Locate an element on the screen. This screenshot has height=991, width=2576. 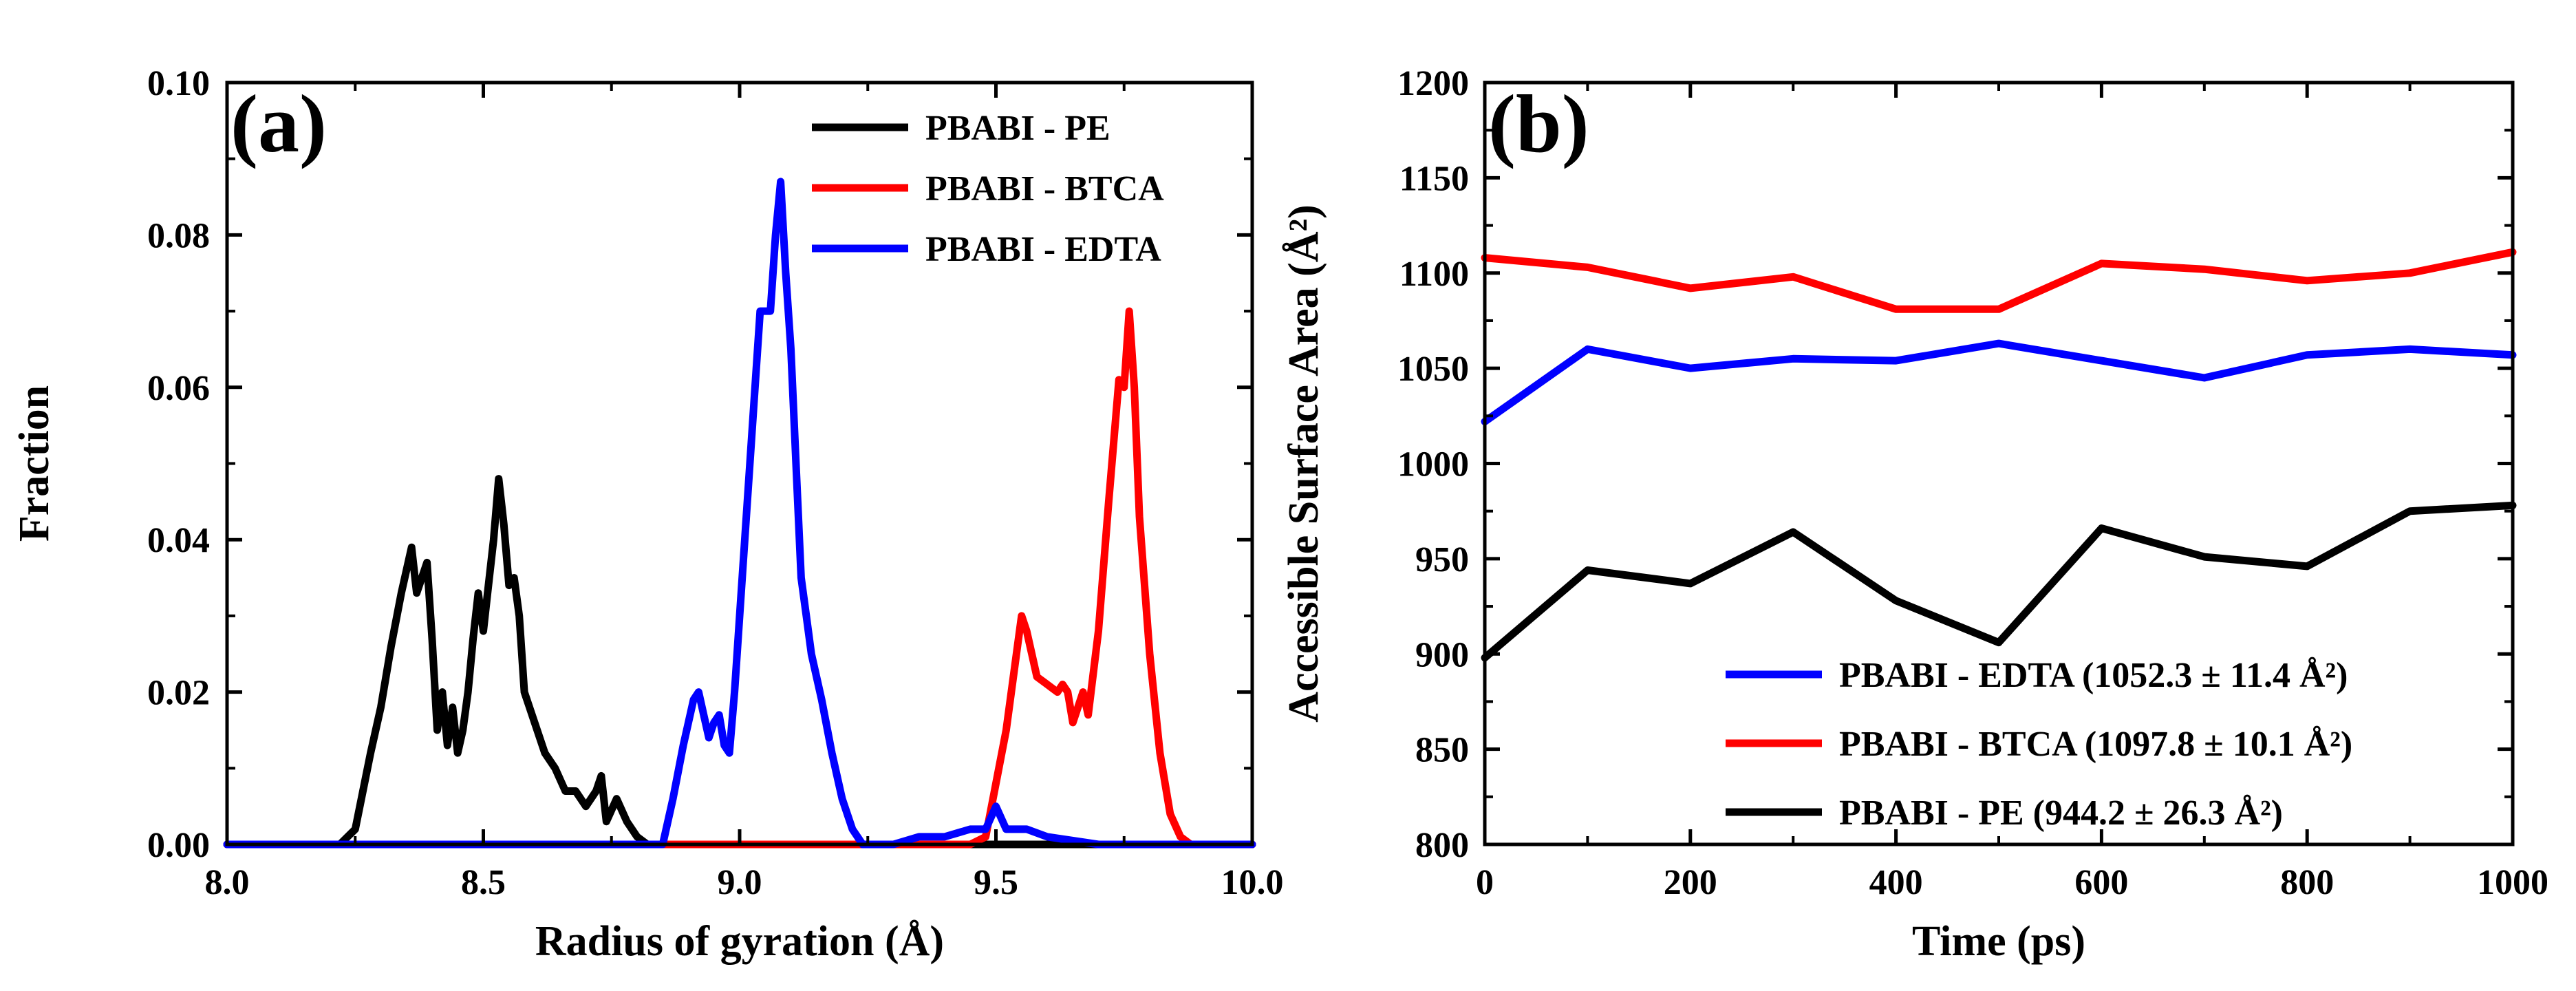
y-tick-label: 0.04 is located at coordinates (179, 540).